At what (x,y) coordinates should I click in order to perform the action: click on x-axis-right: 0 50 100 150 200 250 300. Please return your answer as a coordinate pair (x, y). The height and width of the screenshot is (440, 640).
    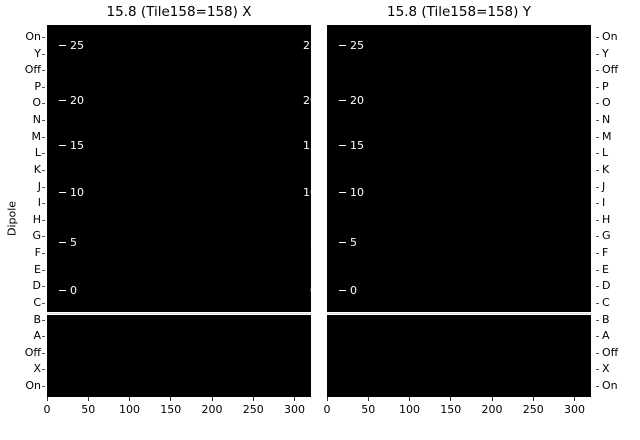
    Looking at the image, I should click on (457, 417).